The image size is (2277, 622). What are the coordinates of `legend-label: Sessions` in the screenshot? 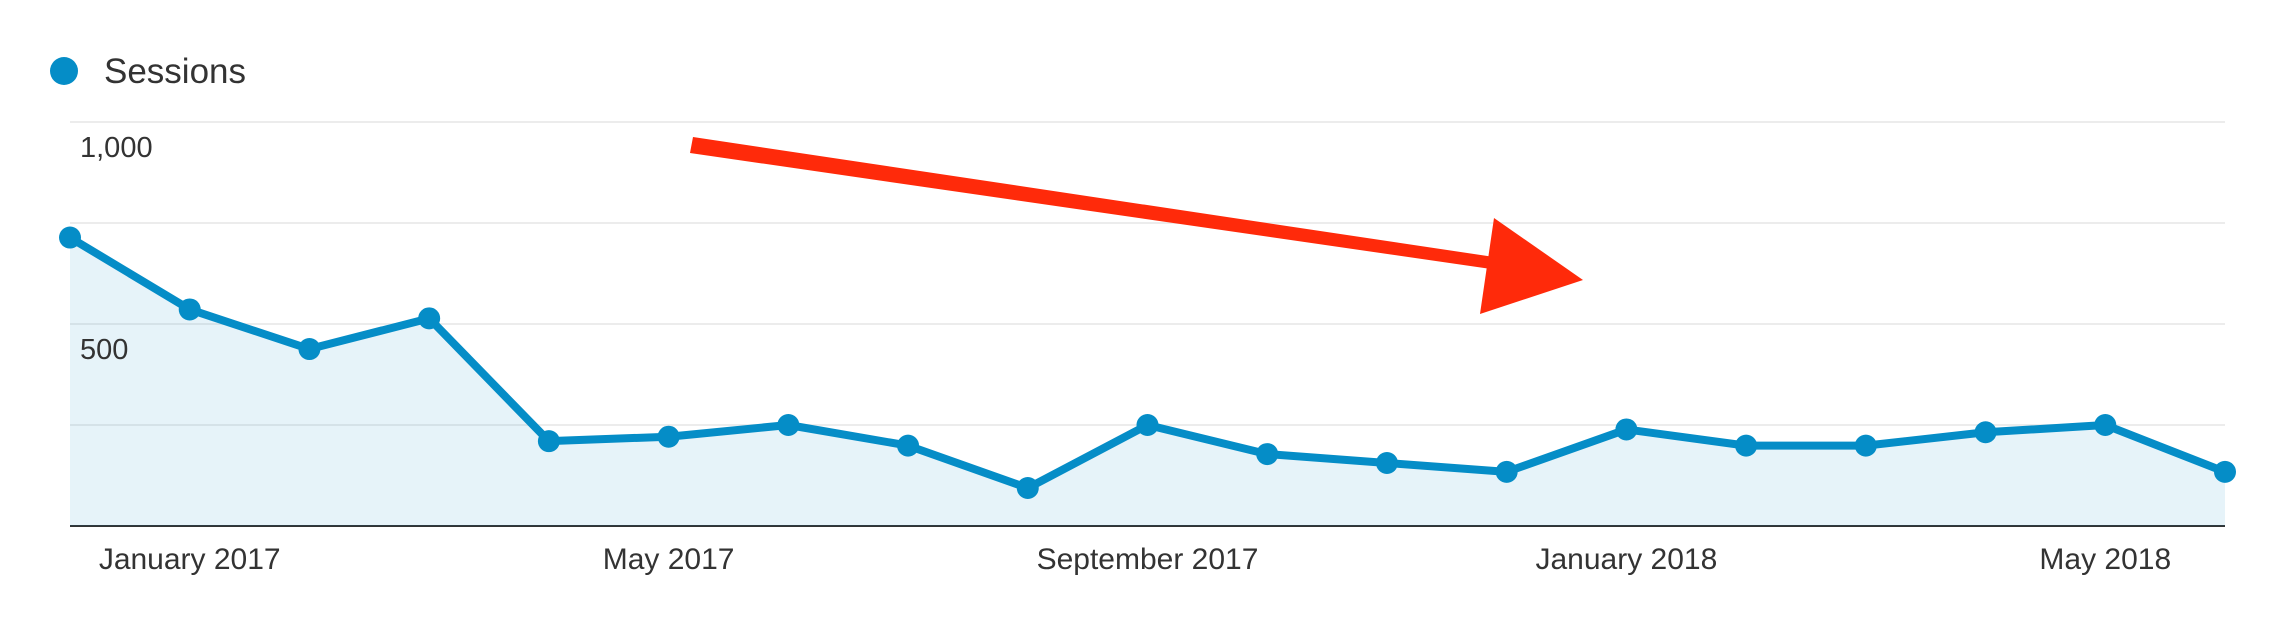 It's located at (175, 71).